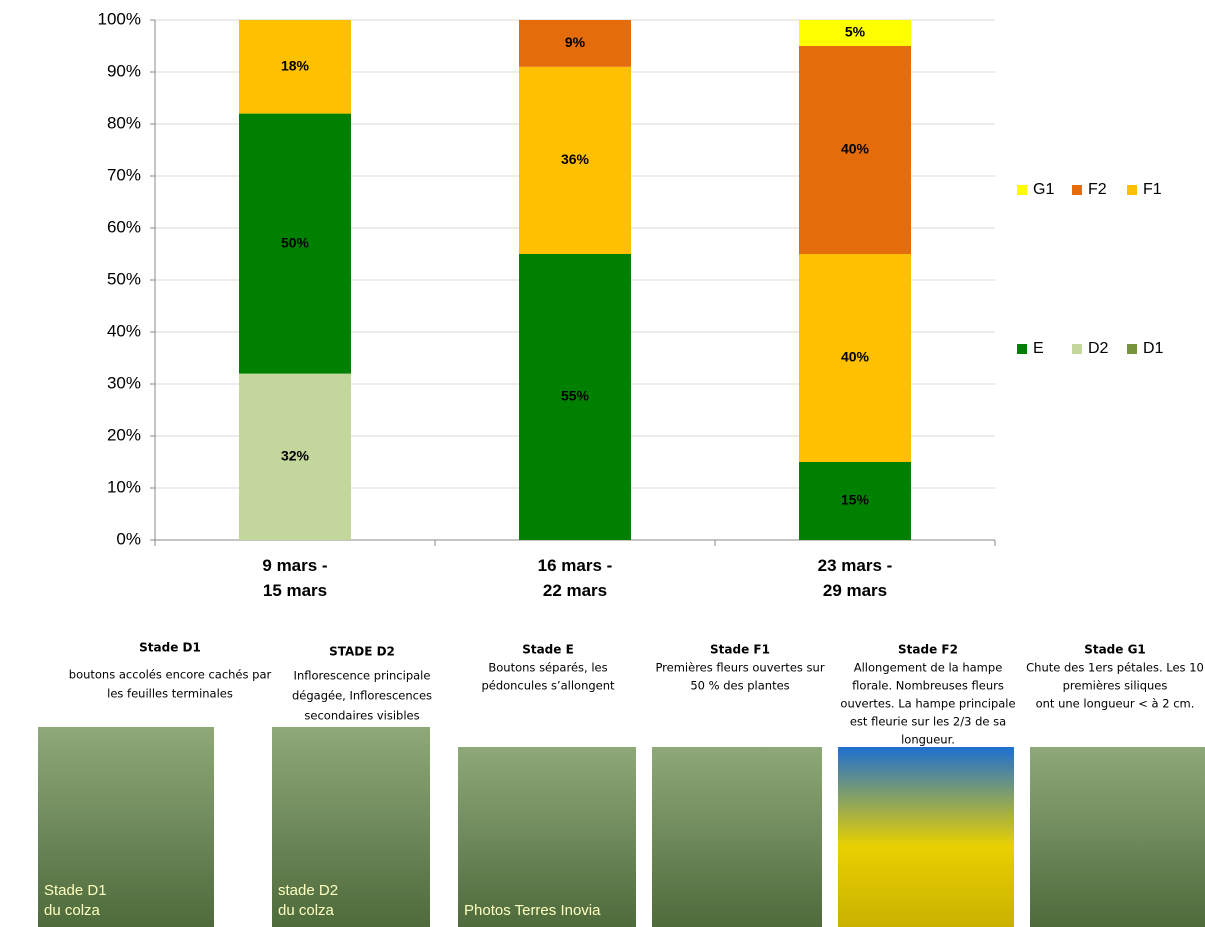 The width and height of the screenshot is (1205, 927). I want to click on stage-text: pédoncules s’allongent, so click(548, 686).